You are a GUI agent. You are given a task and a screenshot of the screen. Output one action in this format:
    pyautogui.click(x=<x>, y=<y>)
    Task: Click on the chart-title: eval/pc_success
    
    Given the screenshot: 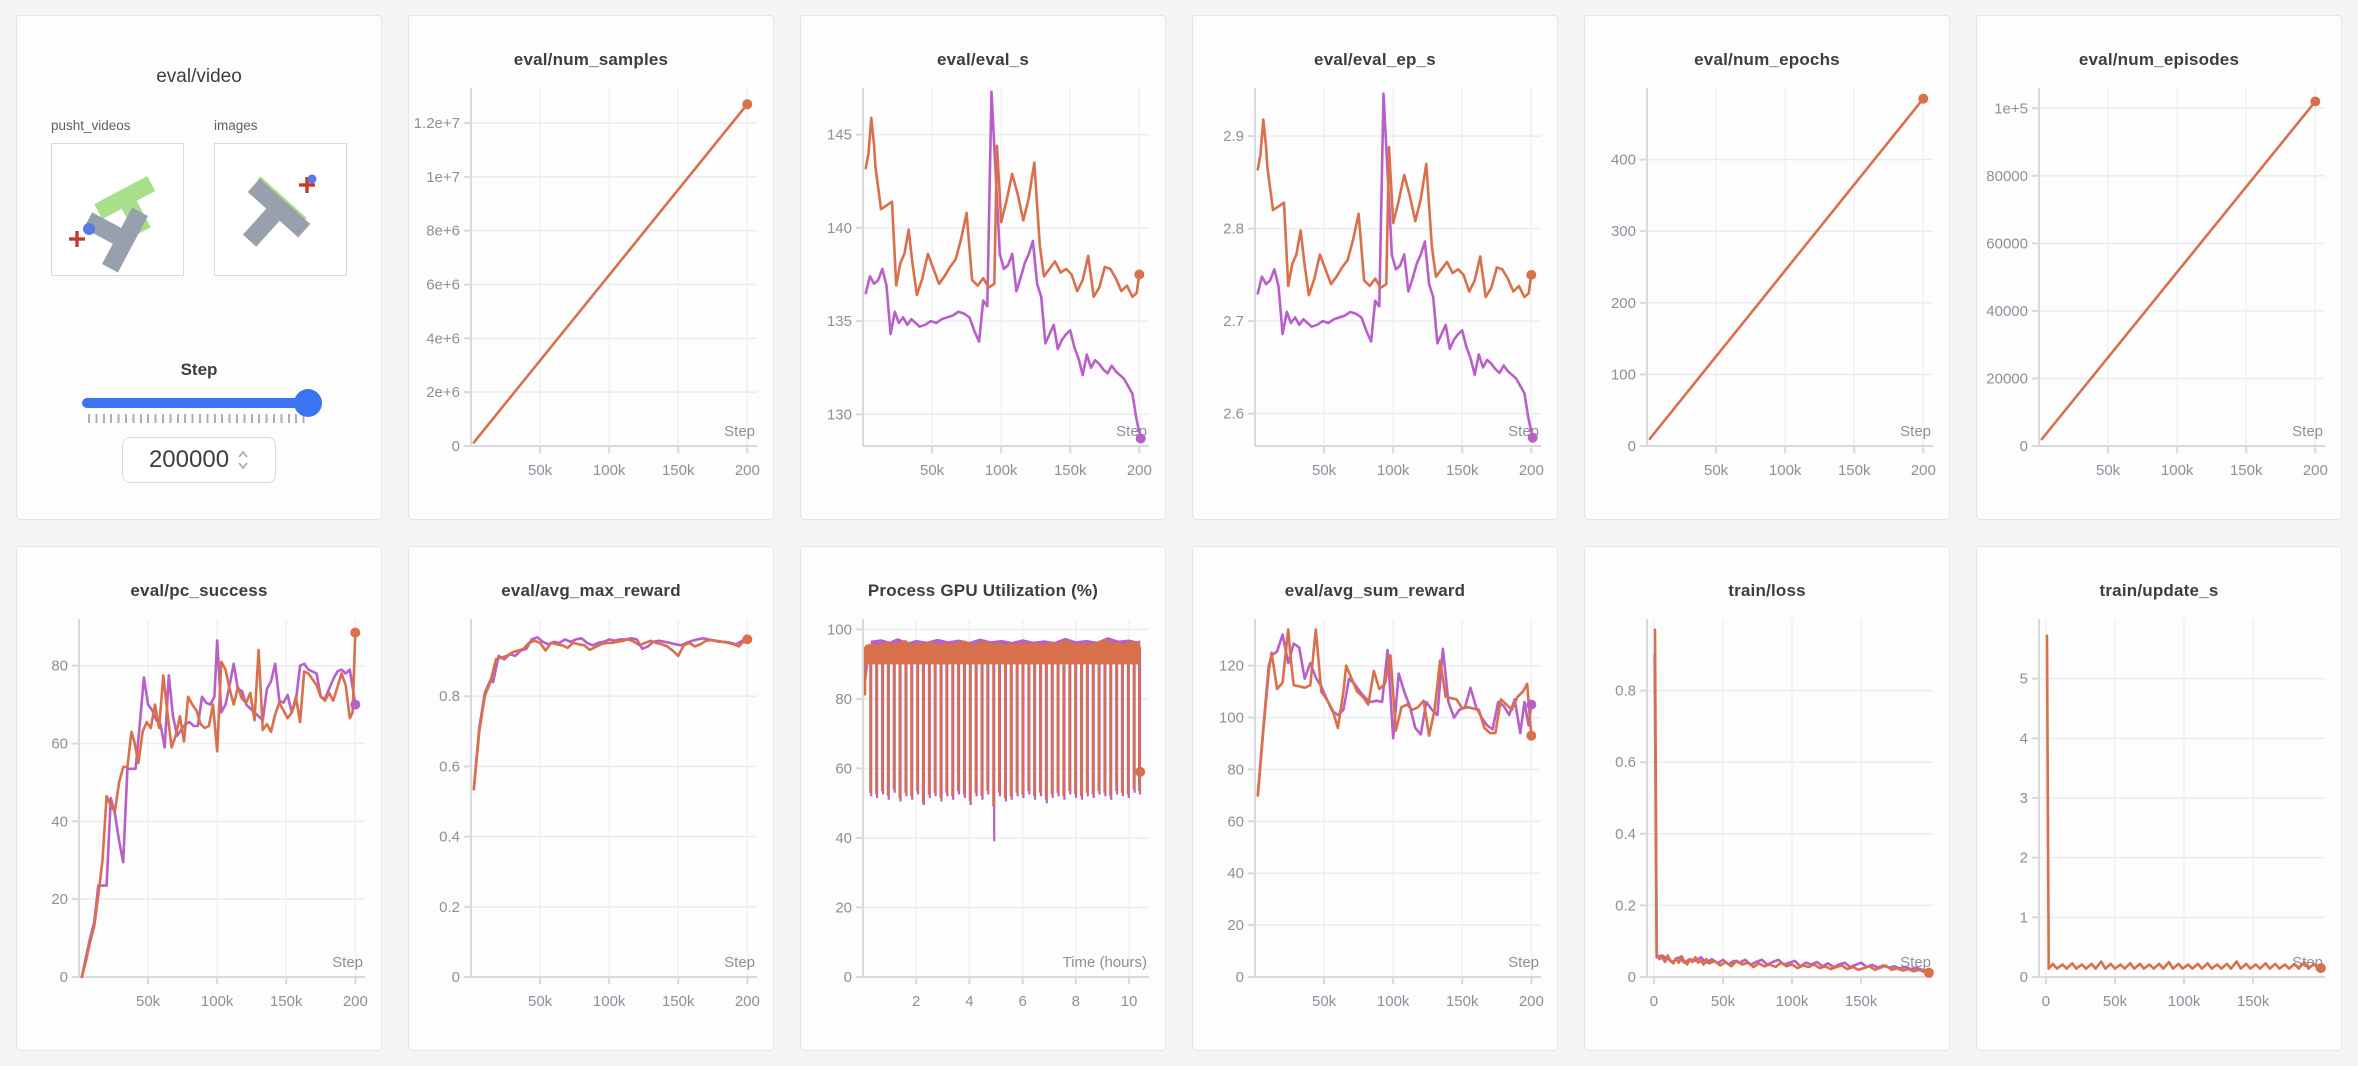 What is the action you would take?
    pyautogui.click(x=199, y=590)
    